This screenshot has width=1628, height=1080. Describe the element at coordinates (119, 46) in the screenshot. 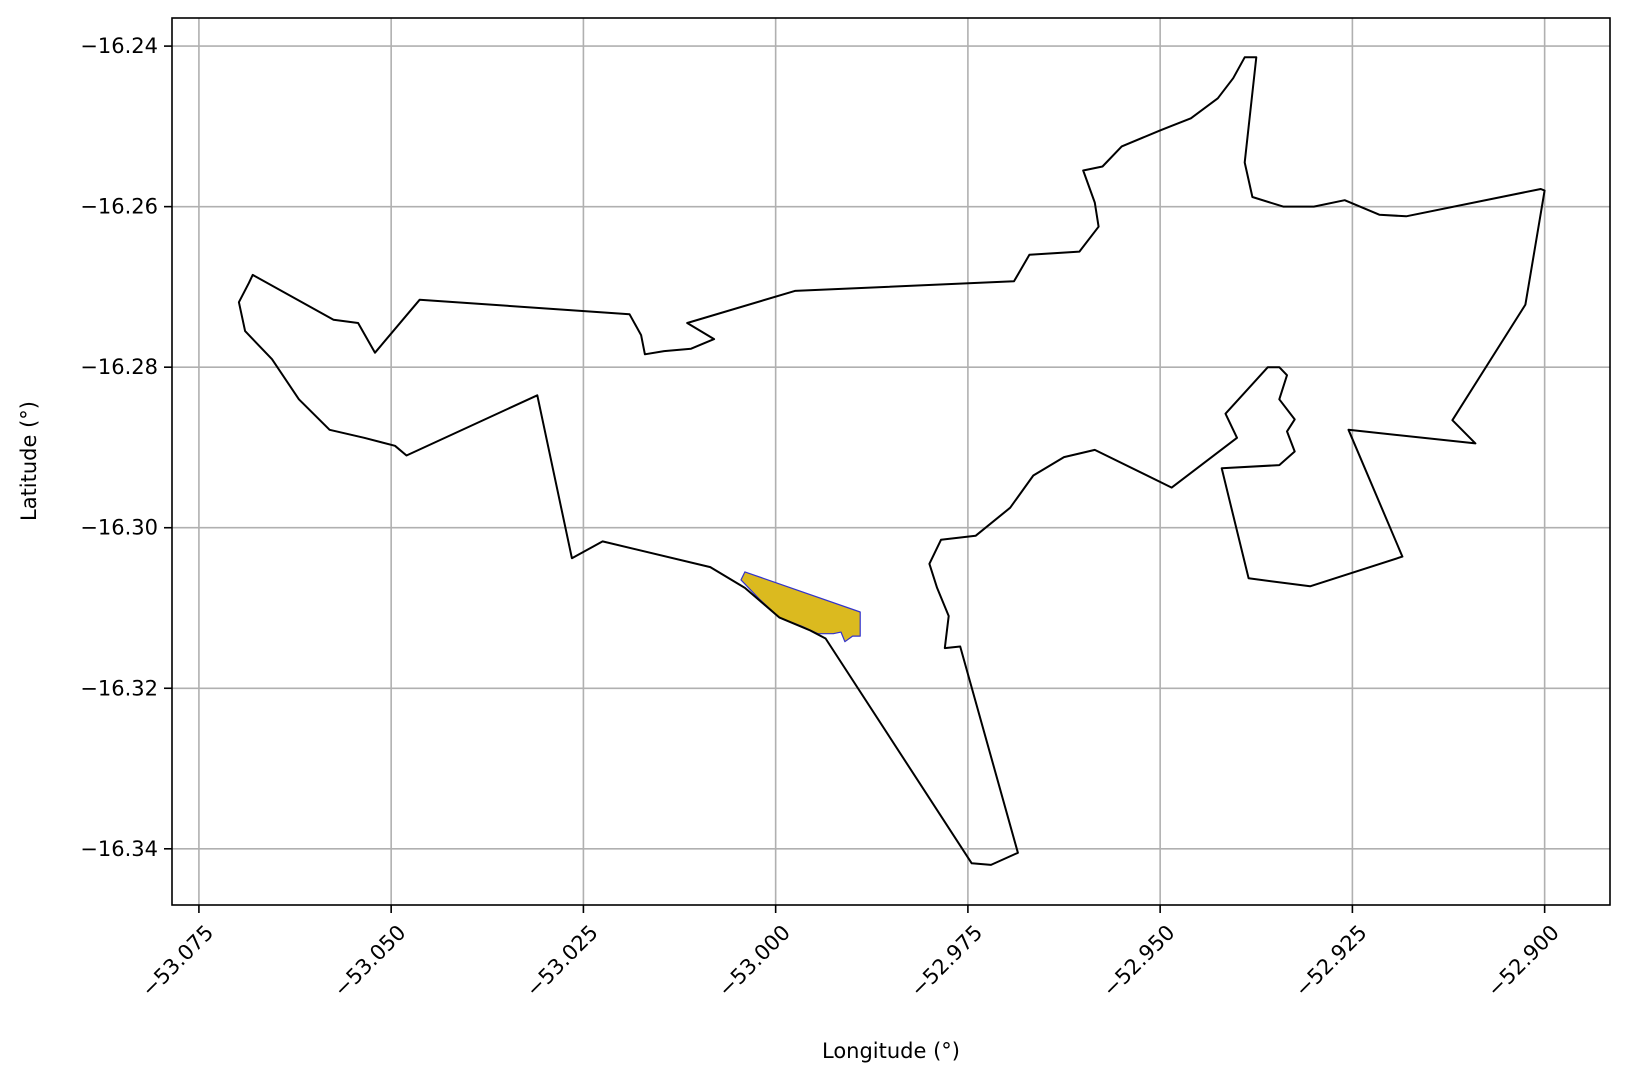

I see `y-tick-label: −16.24` at that location.